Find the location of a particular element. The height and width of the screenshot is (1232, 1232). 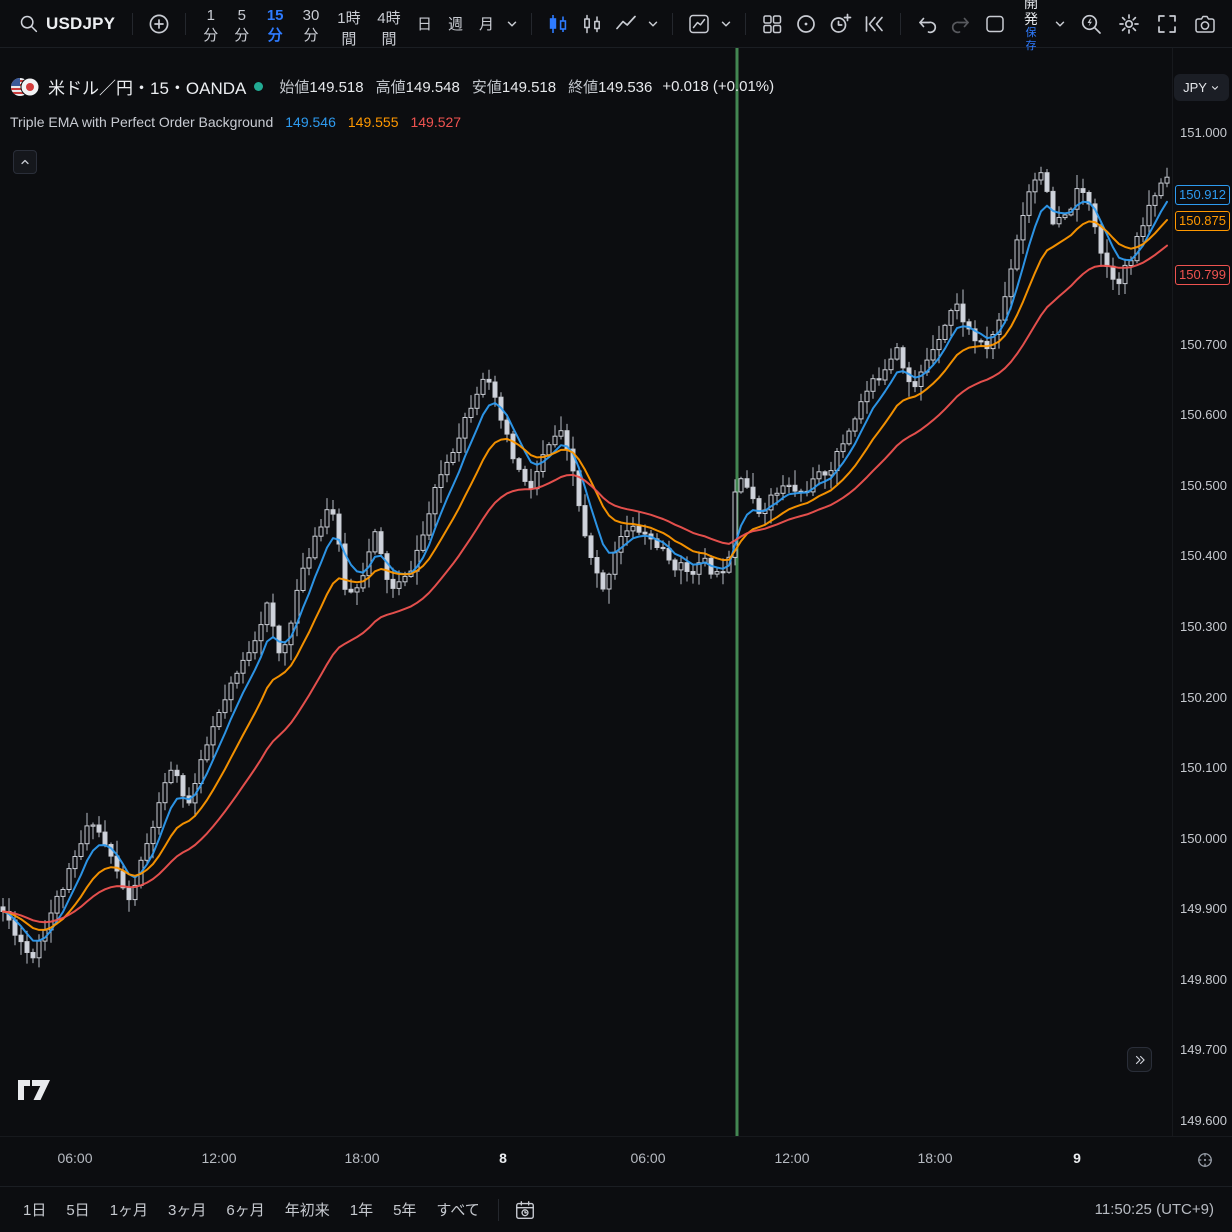

price-tick-2: 150.600 is located at coordinates (1203, 415).